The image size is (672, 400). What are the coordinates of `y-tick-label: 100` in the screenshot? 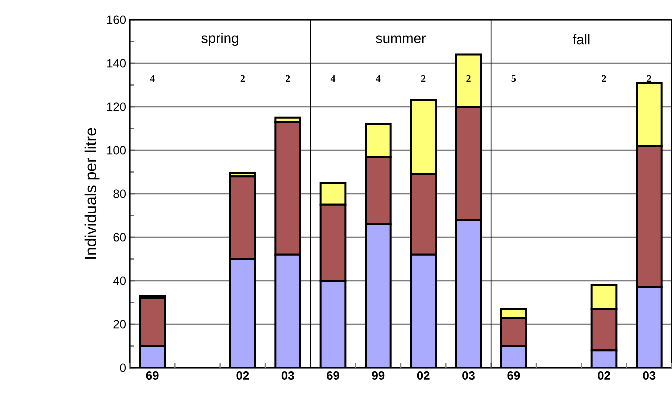 It's located at (116, 150).